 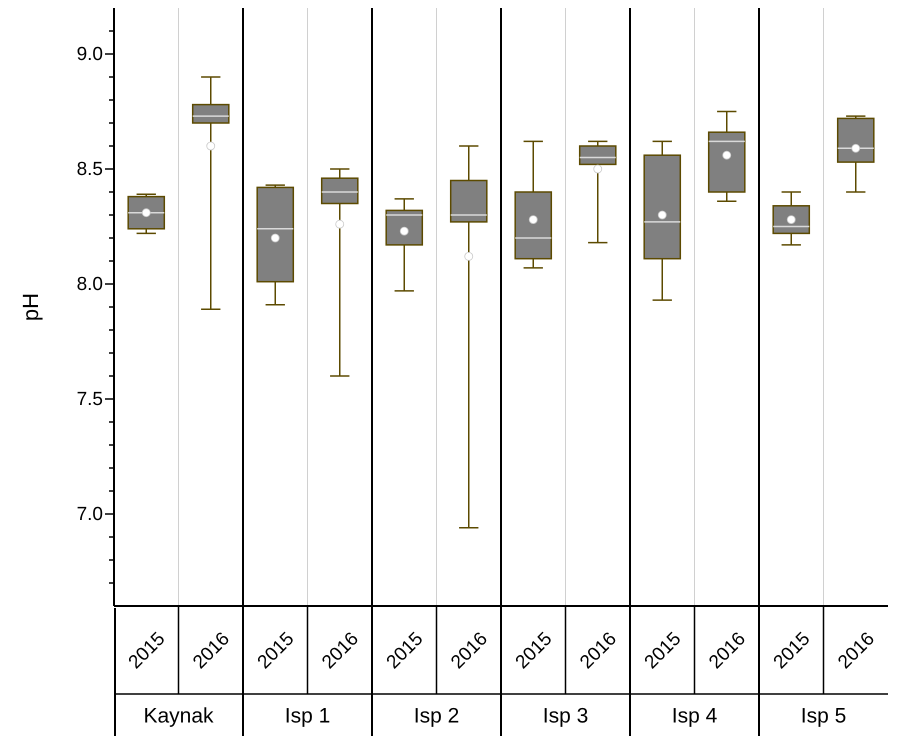 I want to click on text: Isp 4, so click(x=695, y=716).